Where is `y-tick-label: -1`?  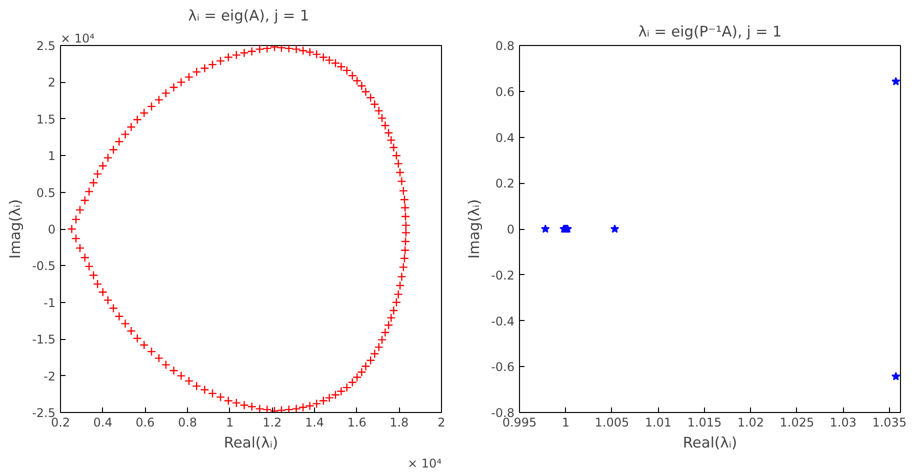 y-tick-label: -1 is located at coordinates (50, 303).